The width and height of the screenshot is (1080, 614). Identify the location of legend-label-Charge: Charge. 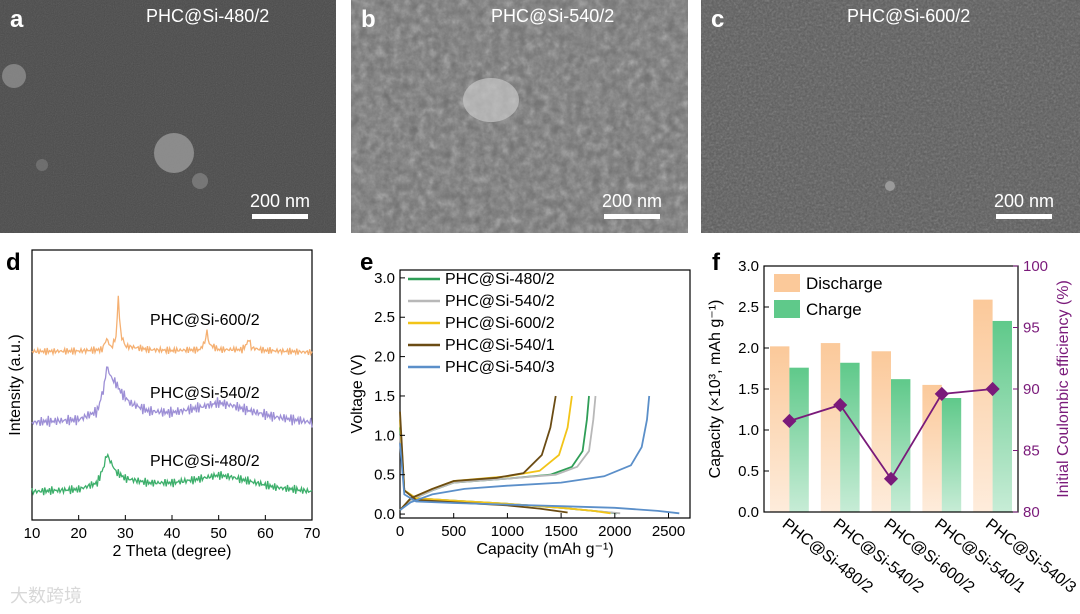
(834, 309).